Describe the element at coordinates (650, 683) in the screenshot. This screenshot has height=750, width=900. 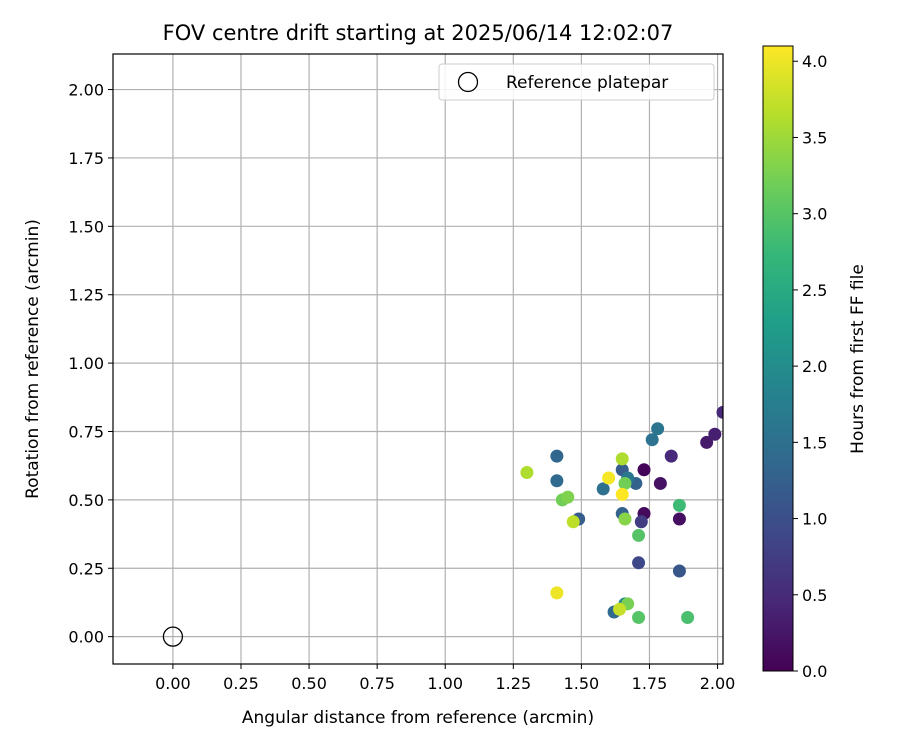
I see `x-tick-label: 1.75` at that location.